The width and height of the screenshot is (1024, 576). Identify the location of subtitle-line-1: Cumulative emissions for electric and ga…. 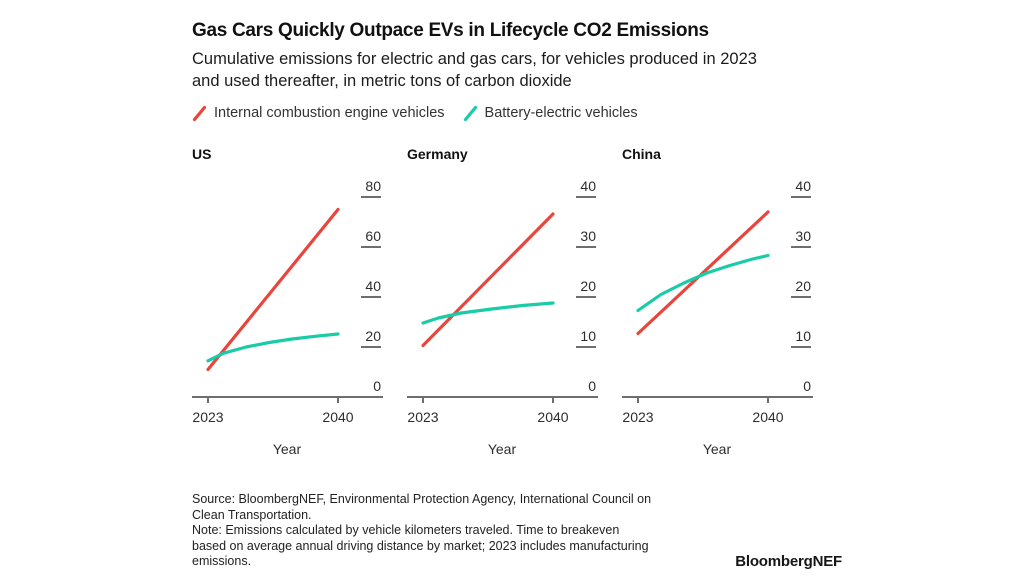
(474, 59).